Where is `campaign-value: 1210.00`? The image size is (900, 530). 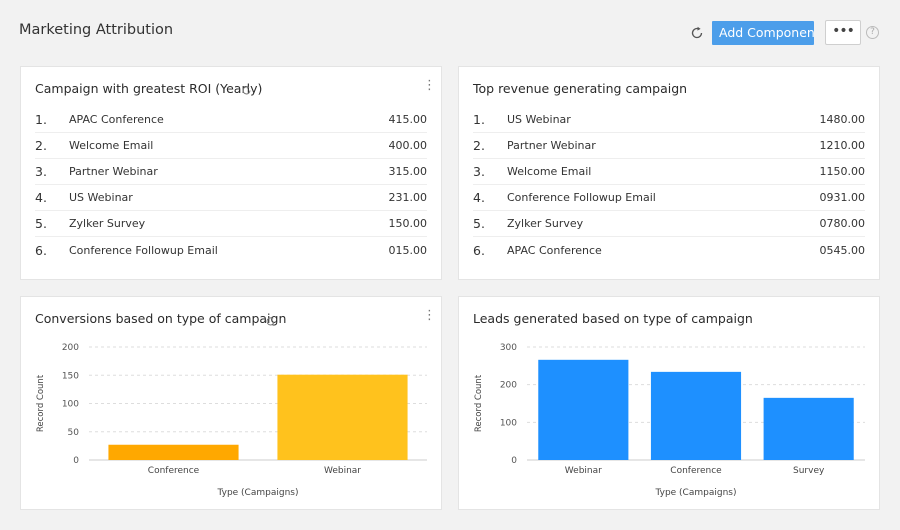
campaign-value: 1210.00 is located at coordinates (842, 145).